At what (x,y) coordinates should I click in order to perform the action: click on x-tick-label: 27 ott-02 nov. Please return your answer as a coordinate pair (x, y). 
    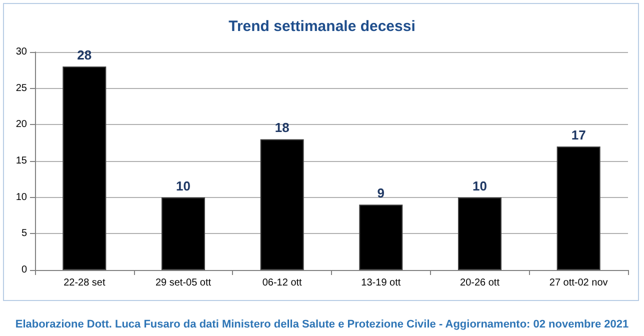
    Looking at the image, I should click on (578, 283).